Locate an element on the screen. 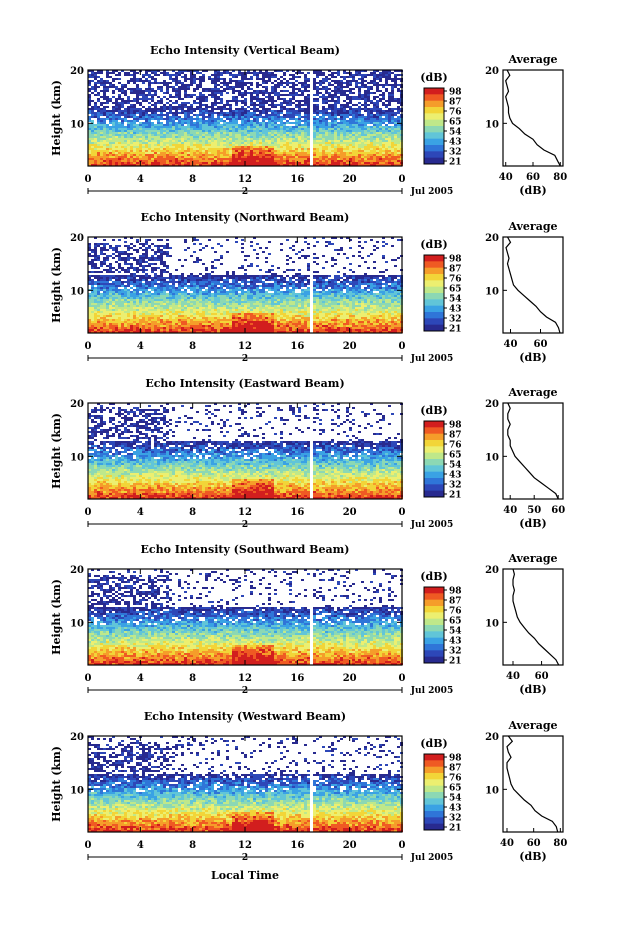 Image resolution: width=621 pixels, height=933 pixels. day-marker: 2 is located at coordinates (245, 192).